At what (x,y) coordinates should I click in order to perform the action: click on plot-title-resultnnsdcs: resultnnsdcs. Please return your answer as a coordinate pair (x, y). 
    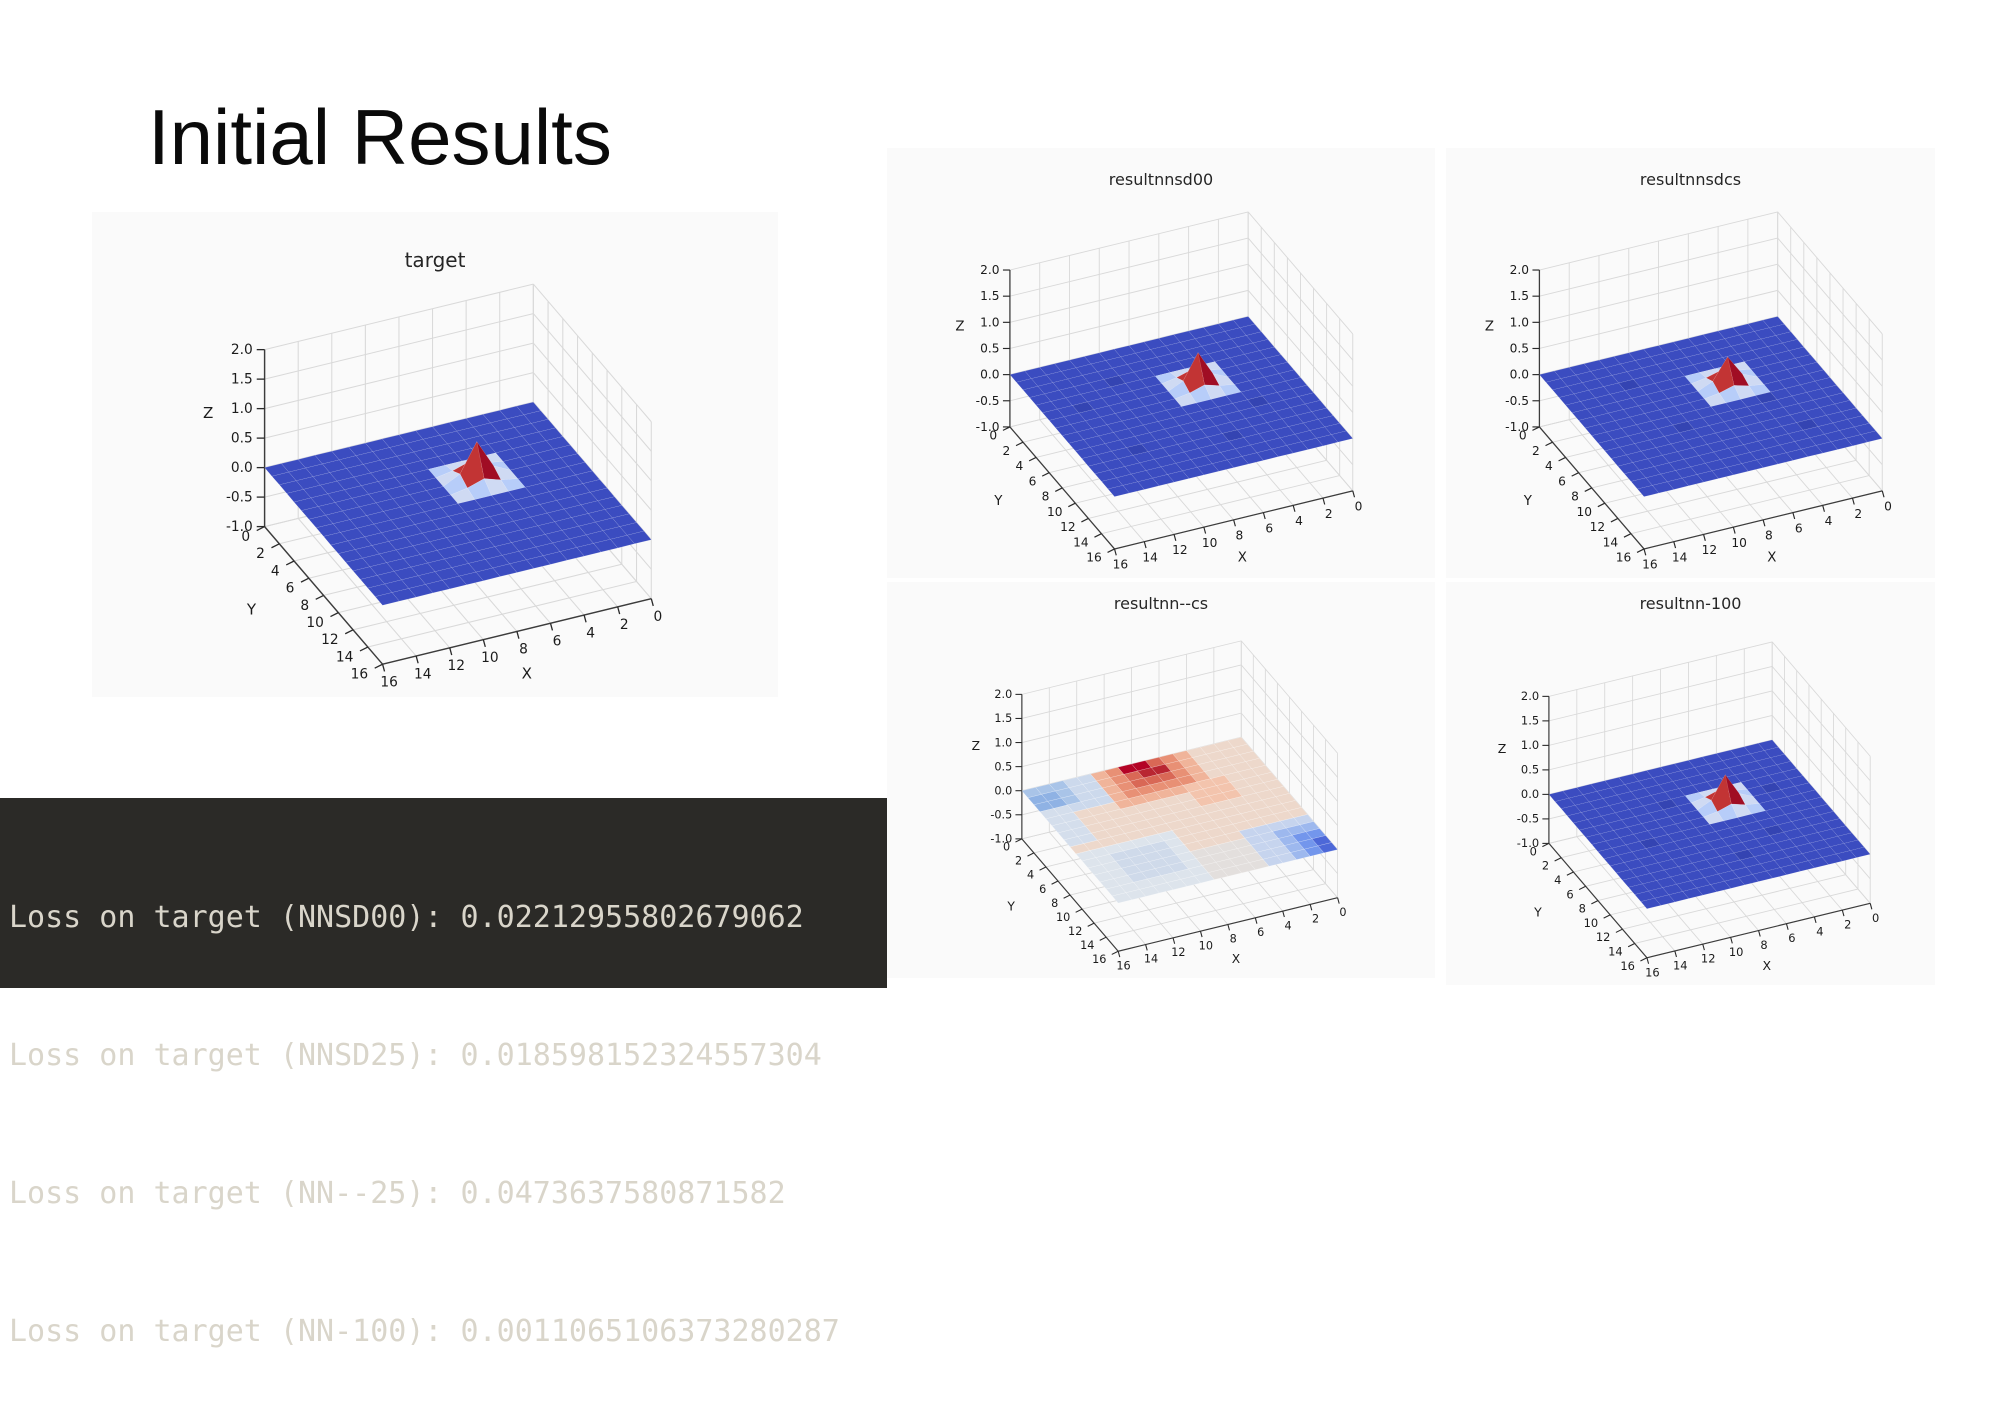
    Looking at the image, I should click on (1690, 179).